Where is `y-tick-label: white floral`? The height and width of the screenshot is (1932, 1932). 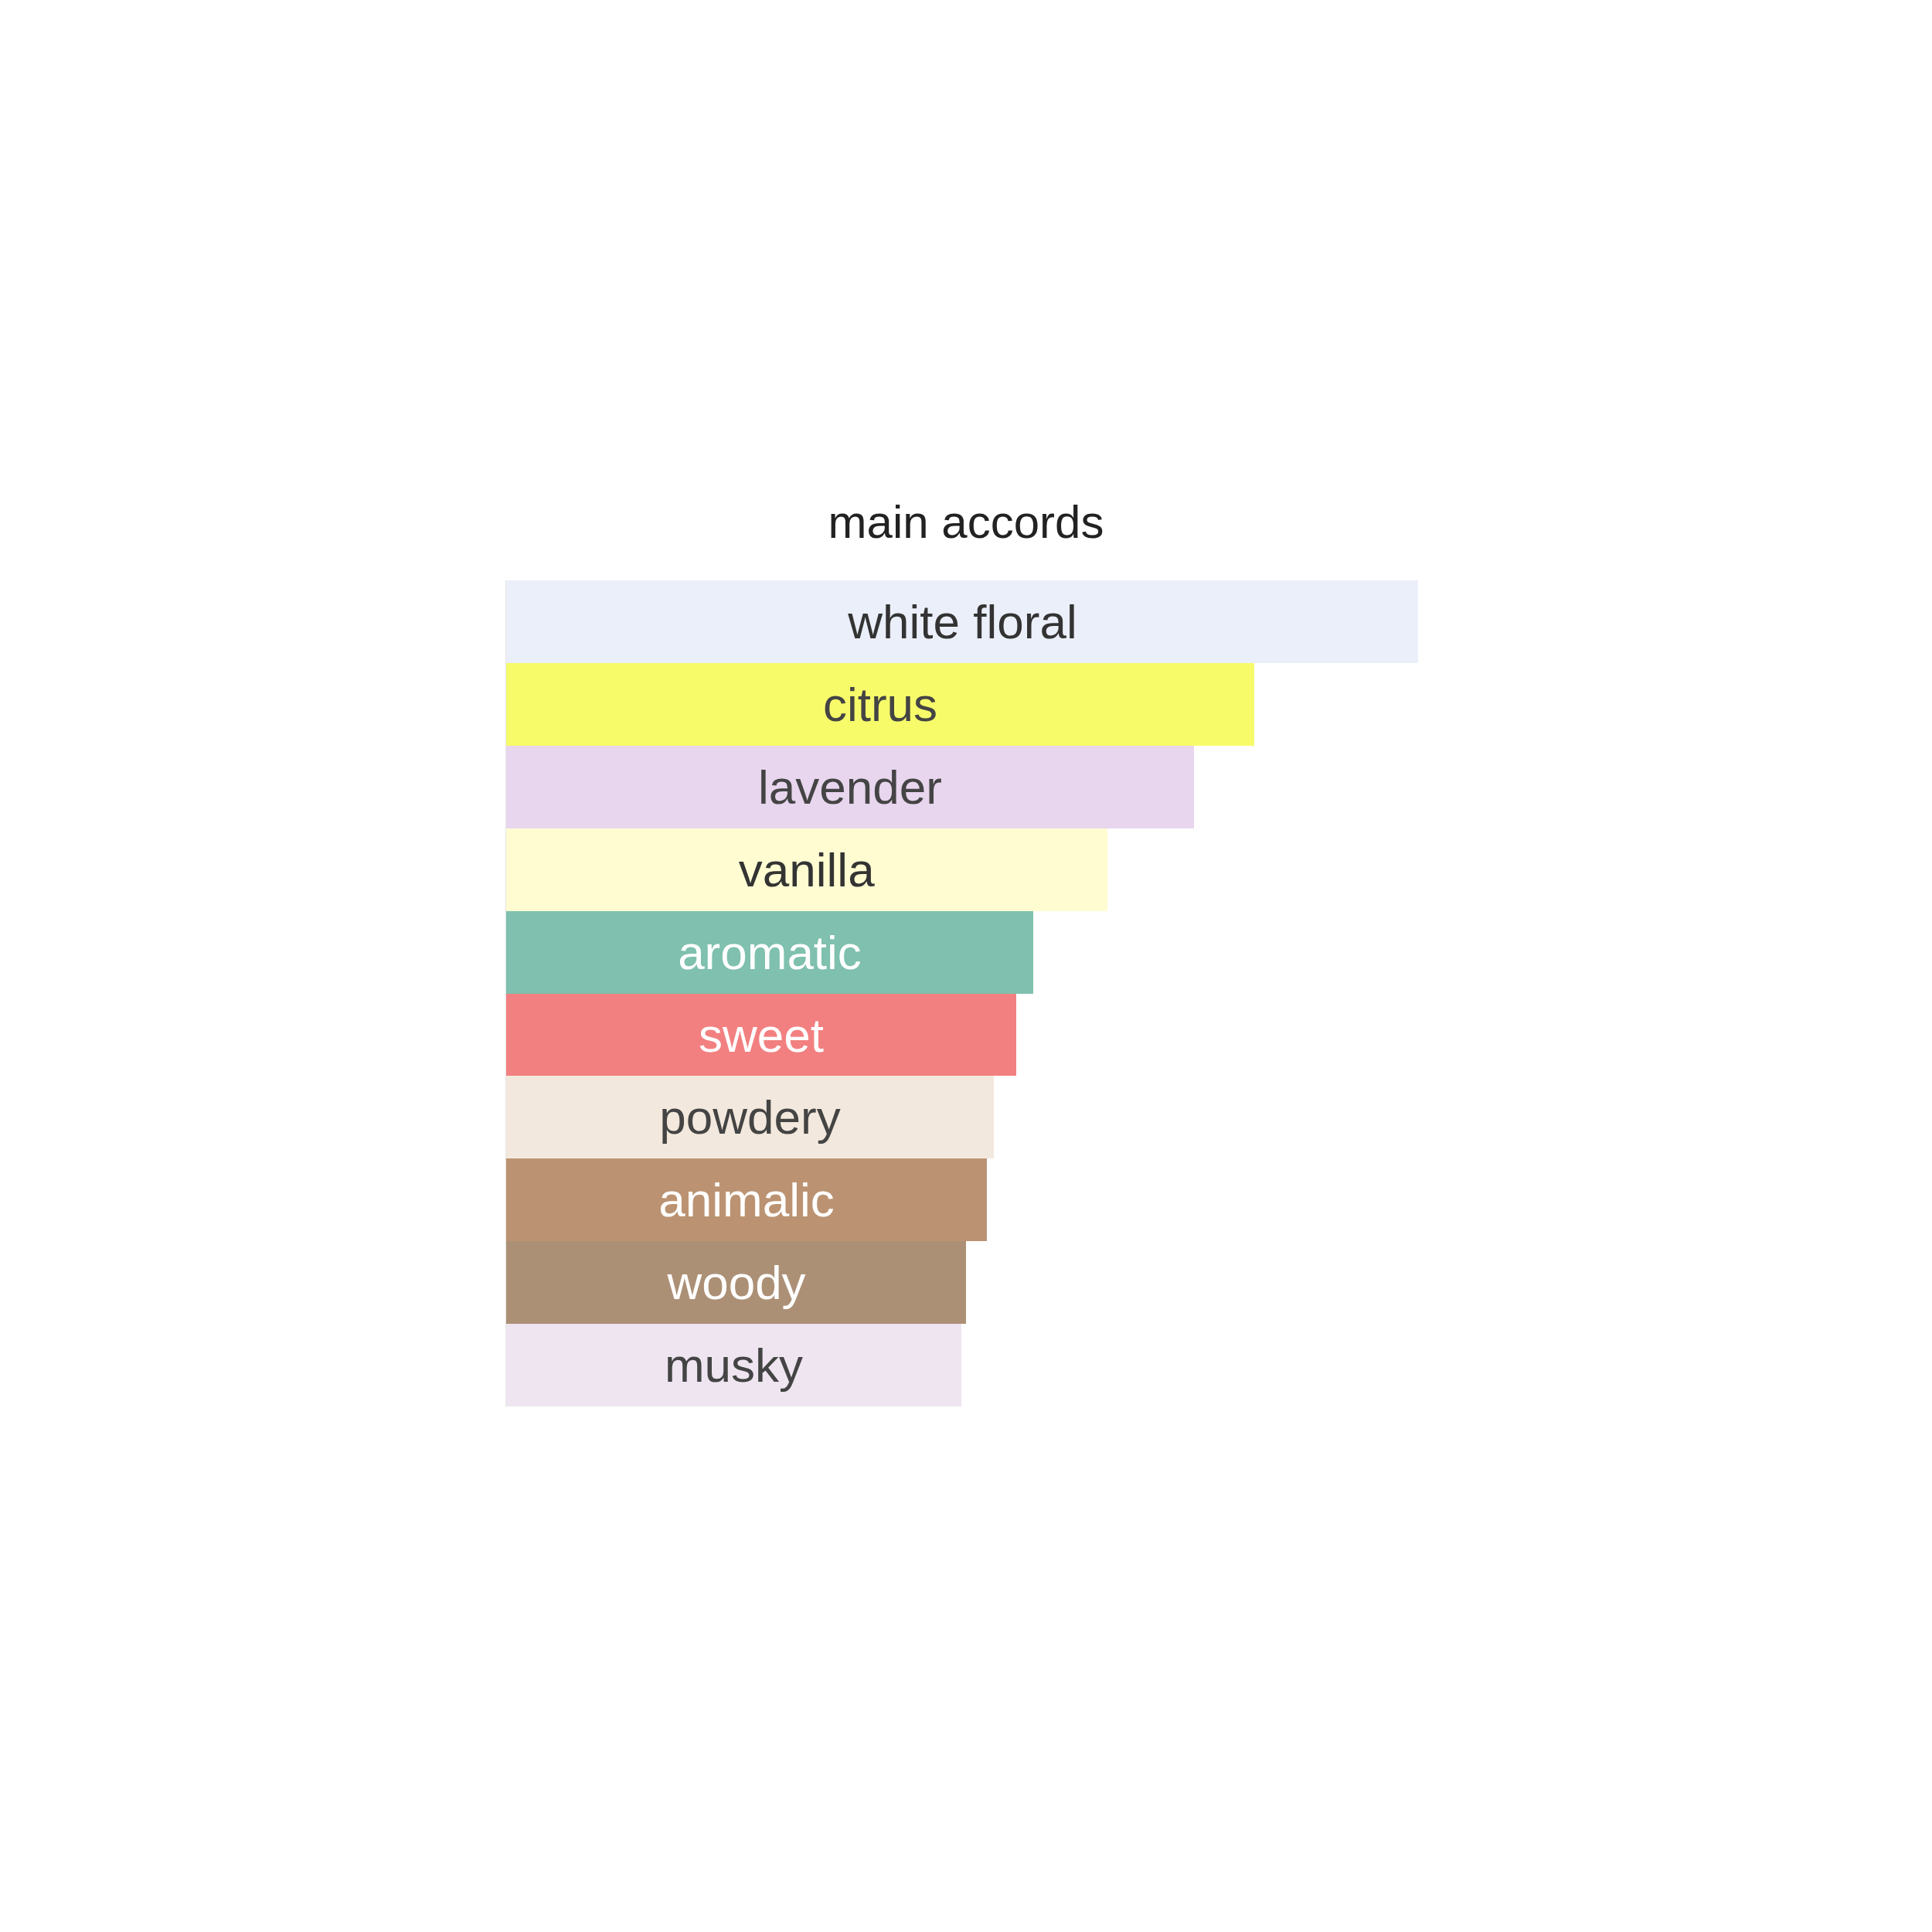
y-tick-label: white floral is located at coordinates (962, 621).